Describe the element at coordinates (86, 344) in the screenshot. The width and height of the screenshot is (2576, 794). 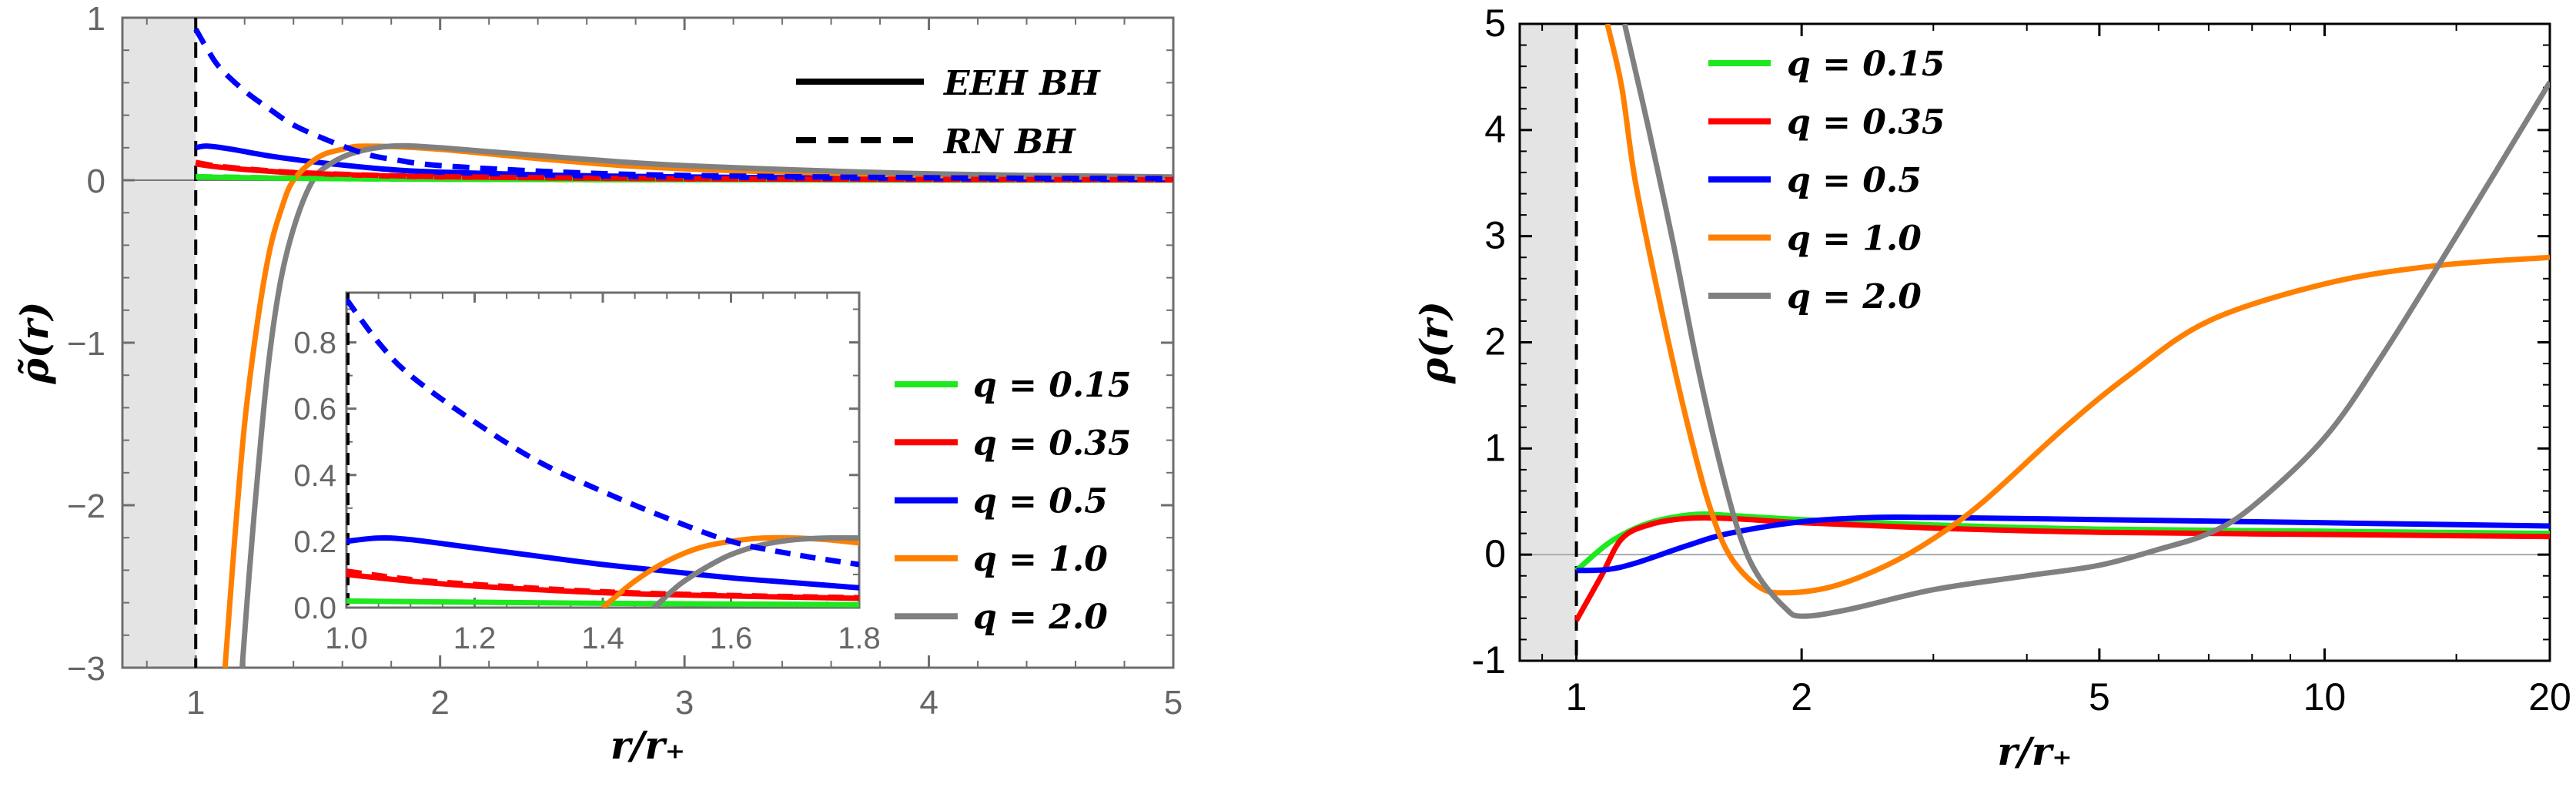
I see `y-tick-label: −1` at that location.